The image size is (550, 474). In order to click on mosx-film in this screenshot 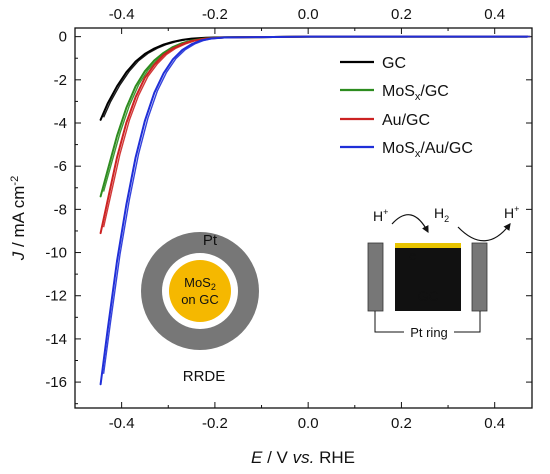, I will do `click(428, 245)`.